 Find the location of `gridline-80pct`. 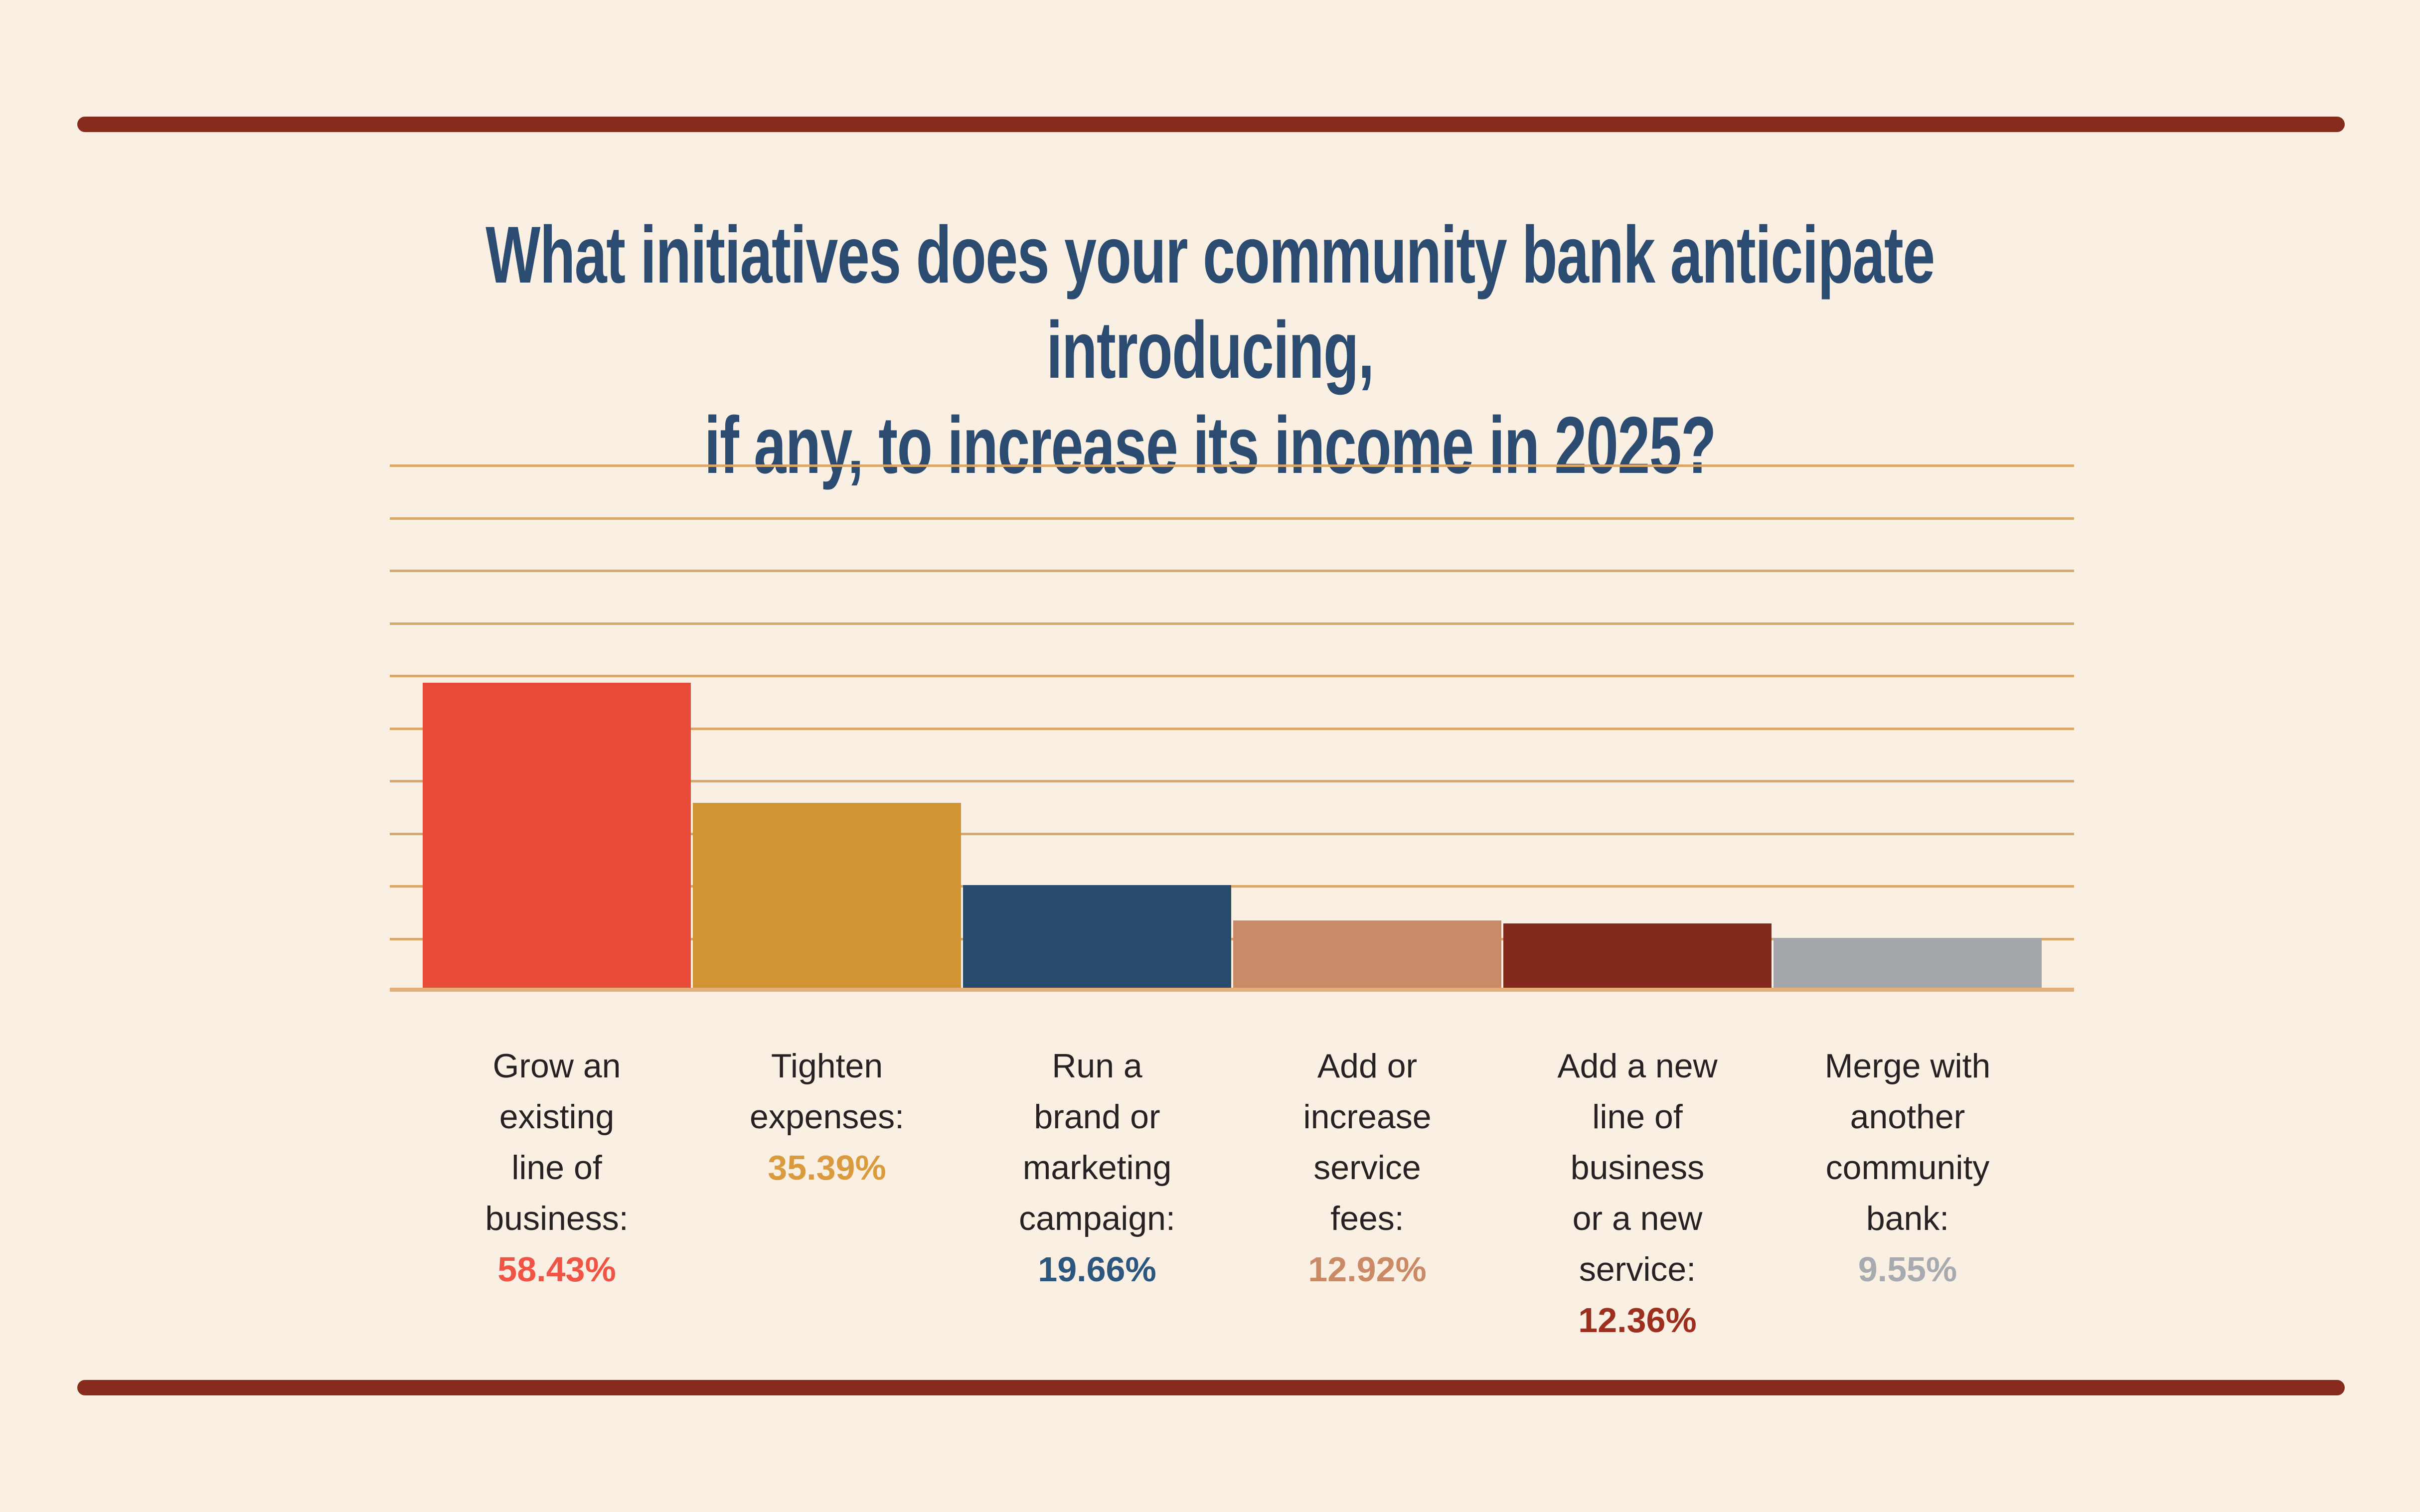

gridline-80pct is located at coordinates (1232, 571).